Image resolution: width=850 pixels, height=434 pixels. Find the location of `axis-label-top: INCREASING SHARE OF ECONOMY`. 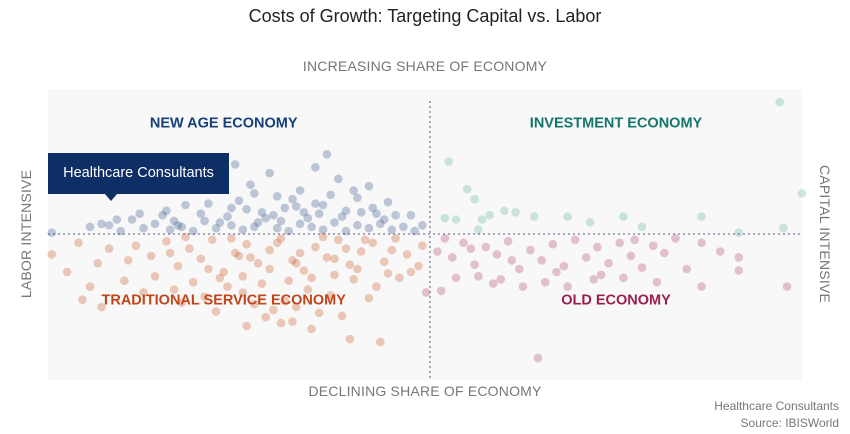

axis-label-top: INCREASING SHARE OF ECONOMY is located at coordinates (425, 66).